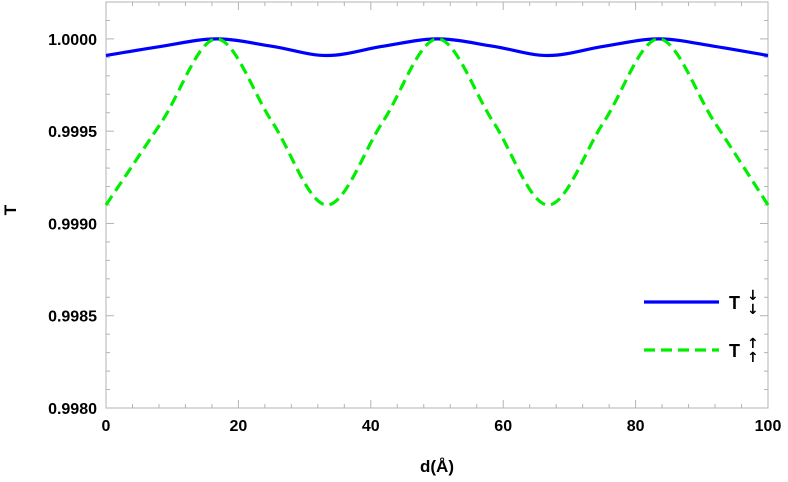  I want to click on x-tick-label: 60, so click(503, 426).